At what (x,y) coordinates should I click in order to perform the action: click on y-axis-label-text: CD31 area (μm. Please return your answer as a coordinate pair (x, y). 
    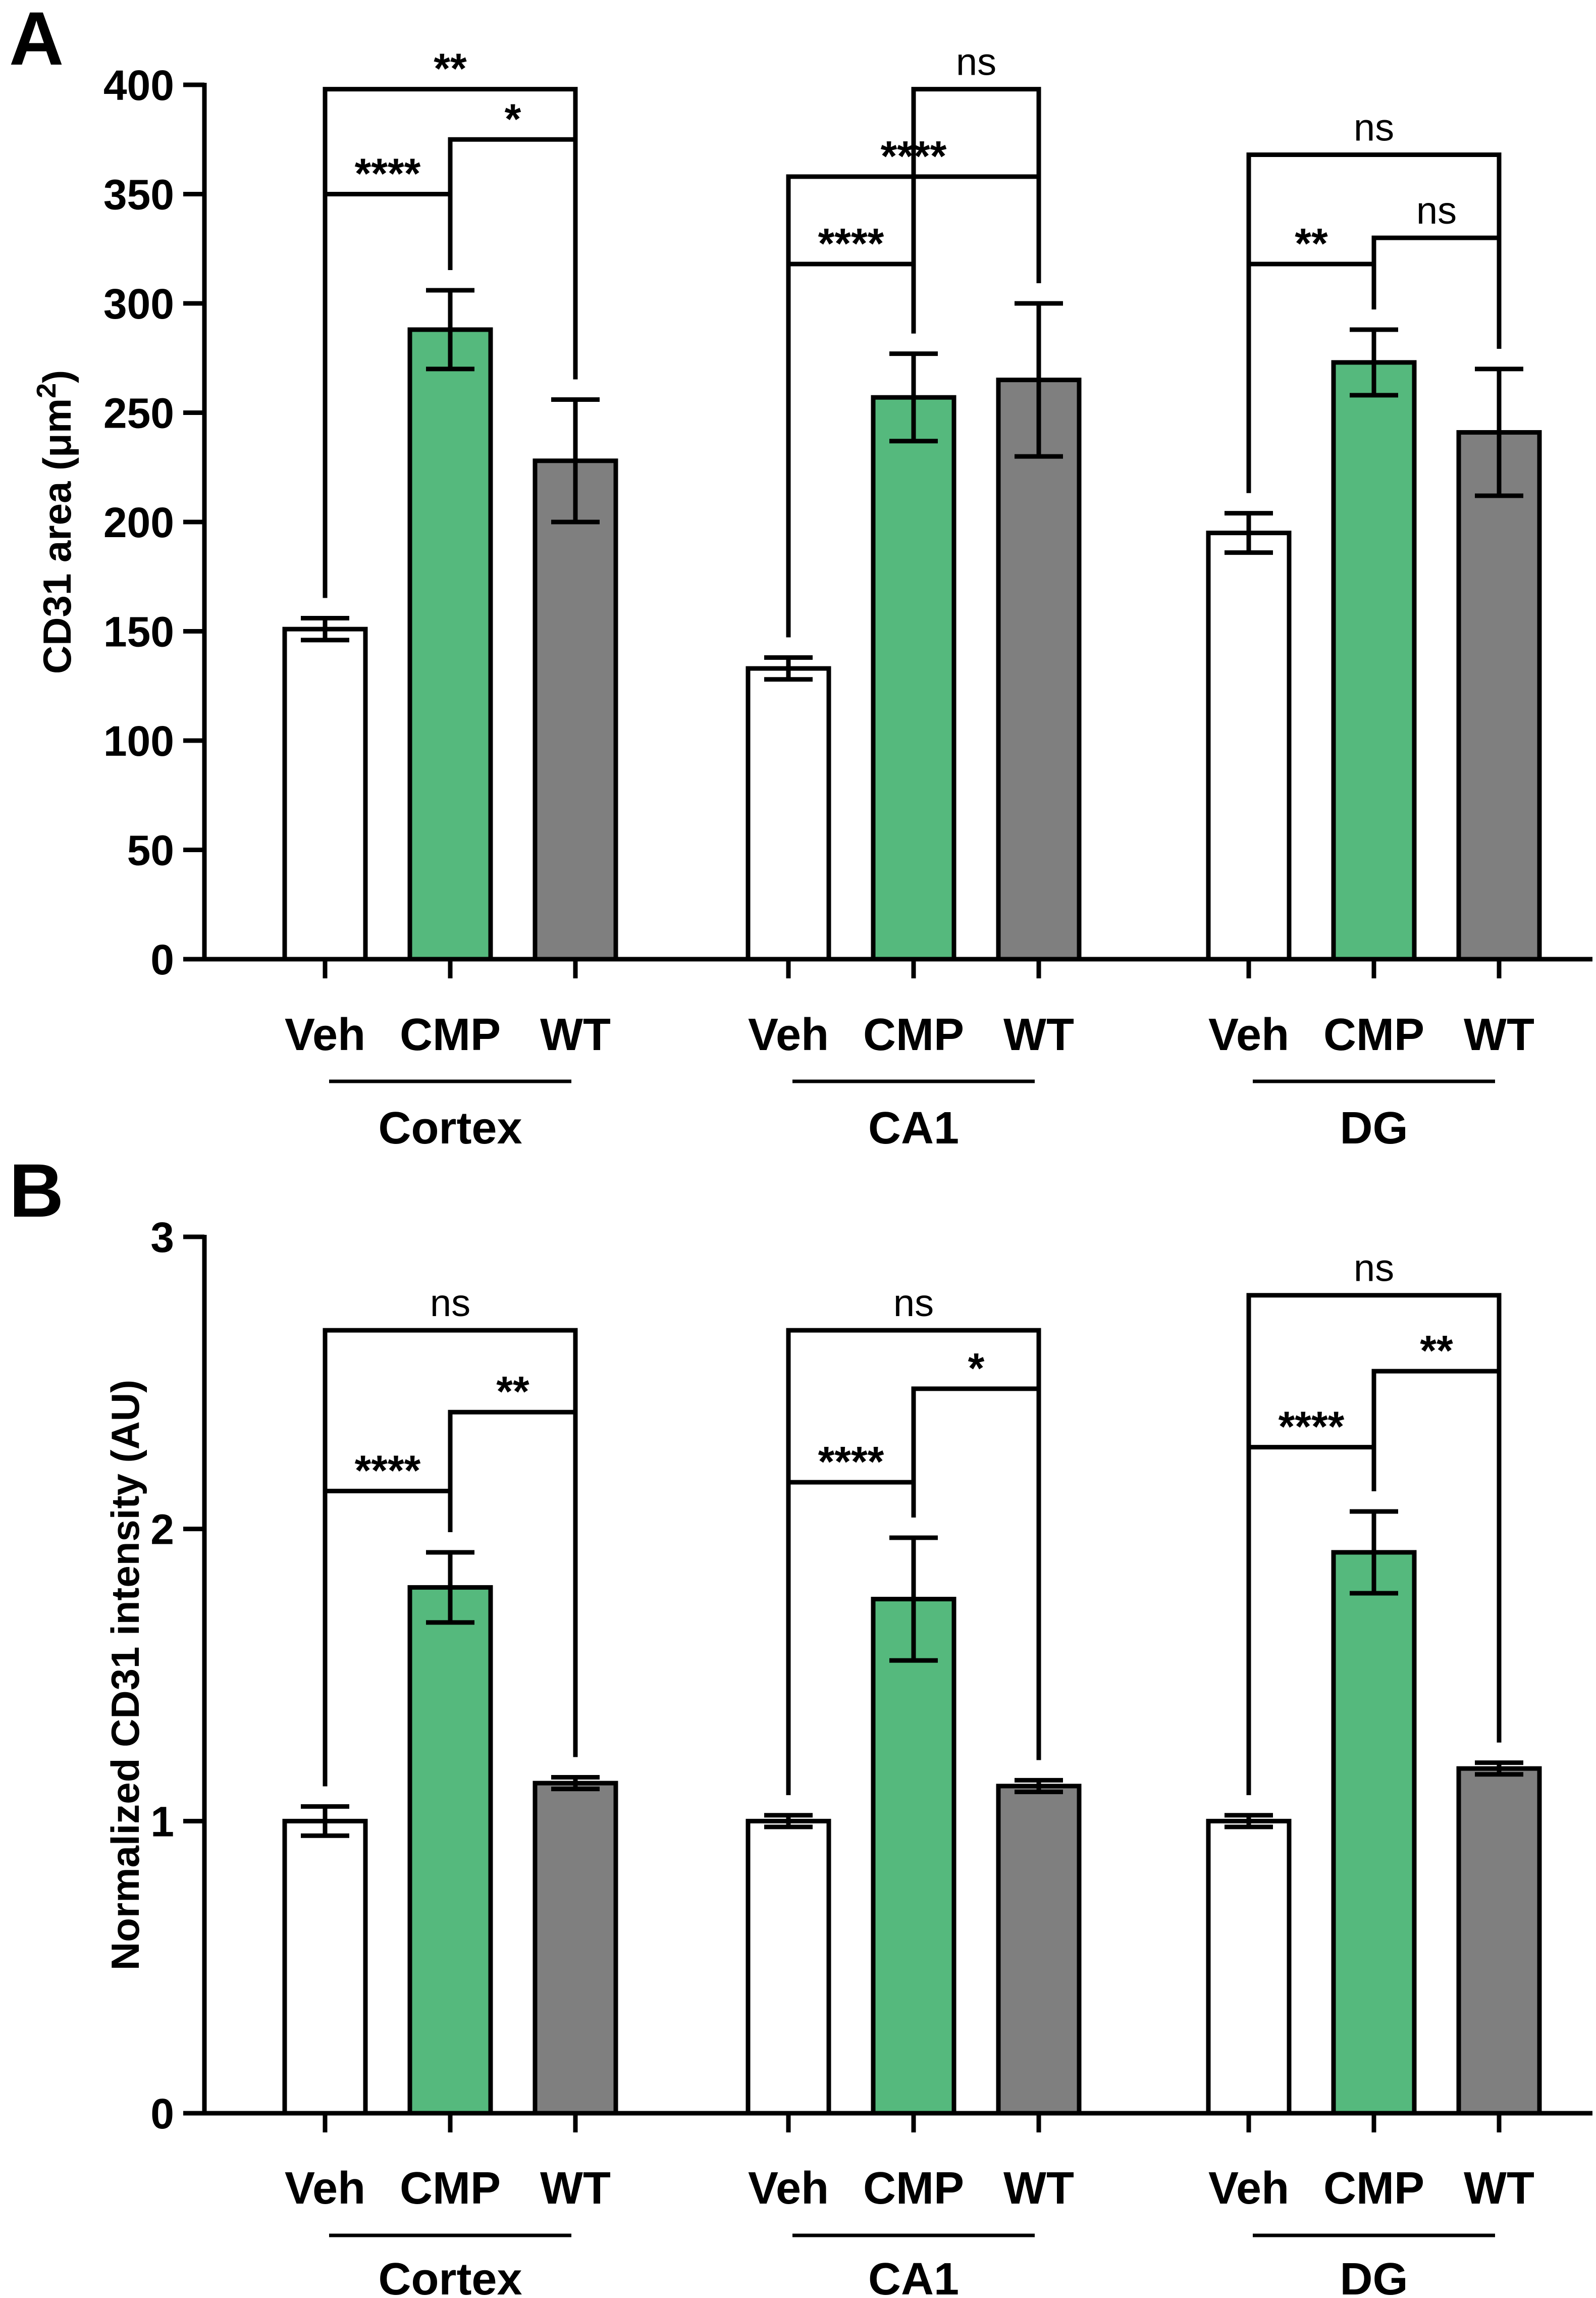
    Looking at the image, I should click on (57, 536).